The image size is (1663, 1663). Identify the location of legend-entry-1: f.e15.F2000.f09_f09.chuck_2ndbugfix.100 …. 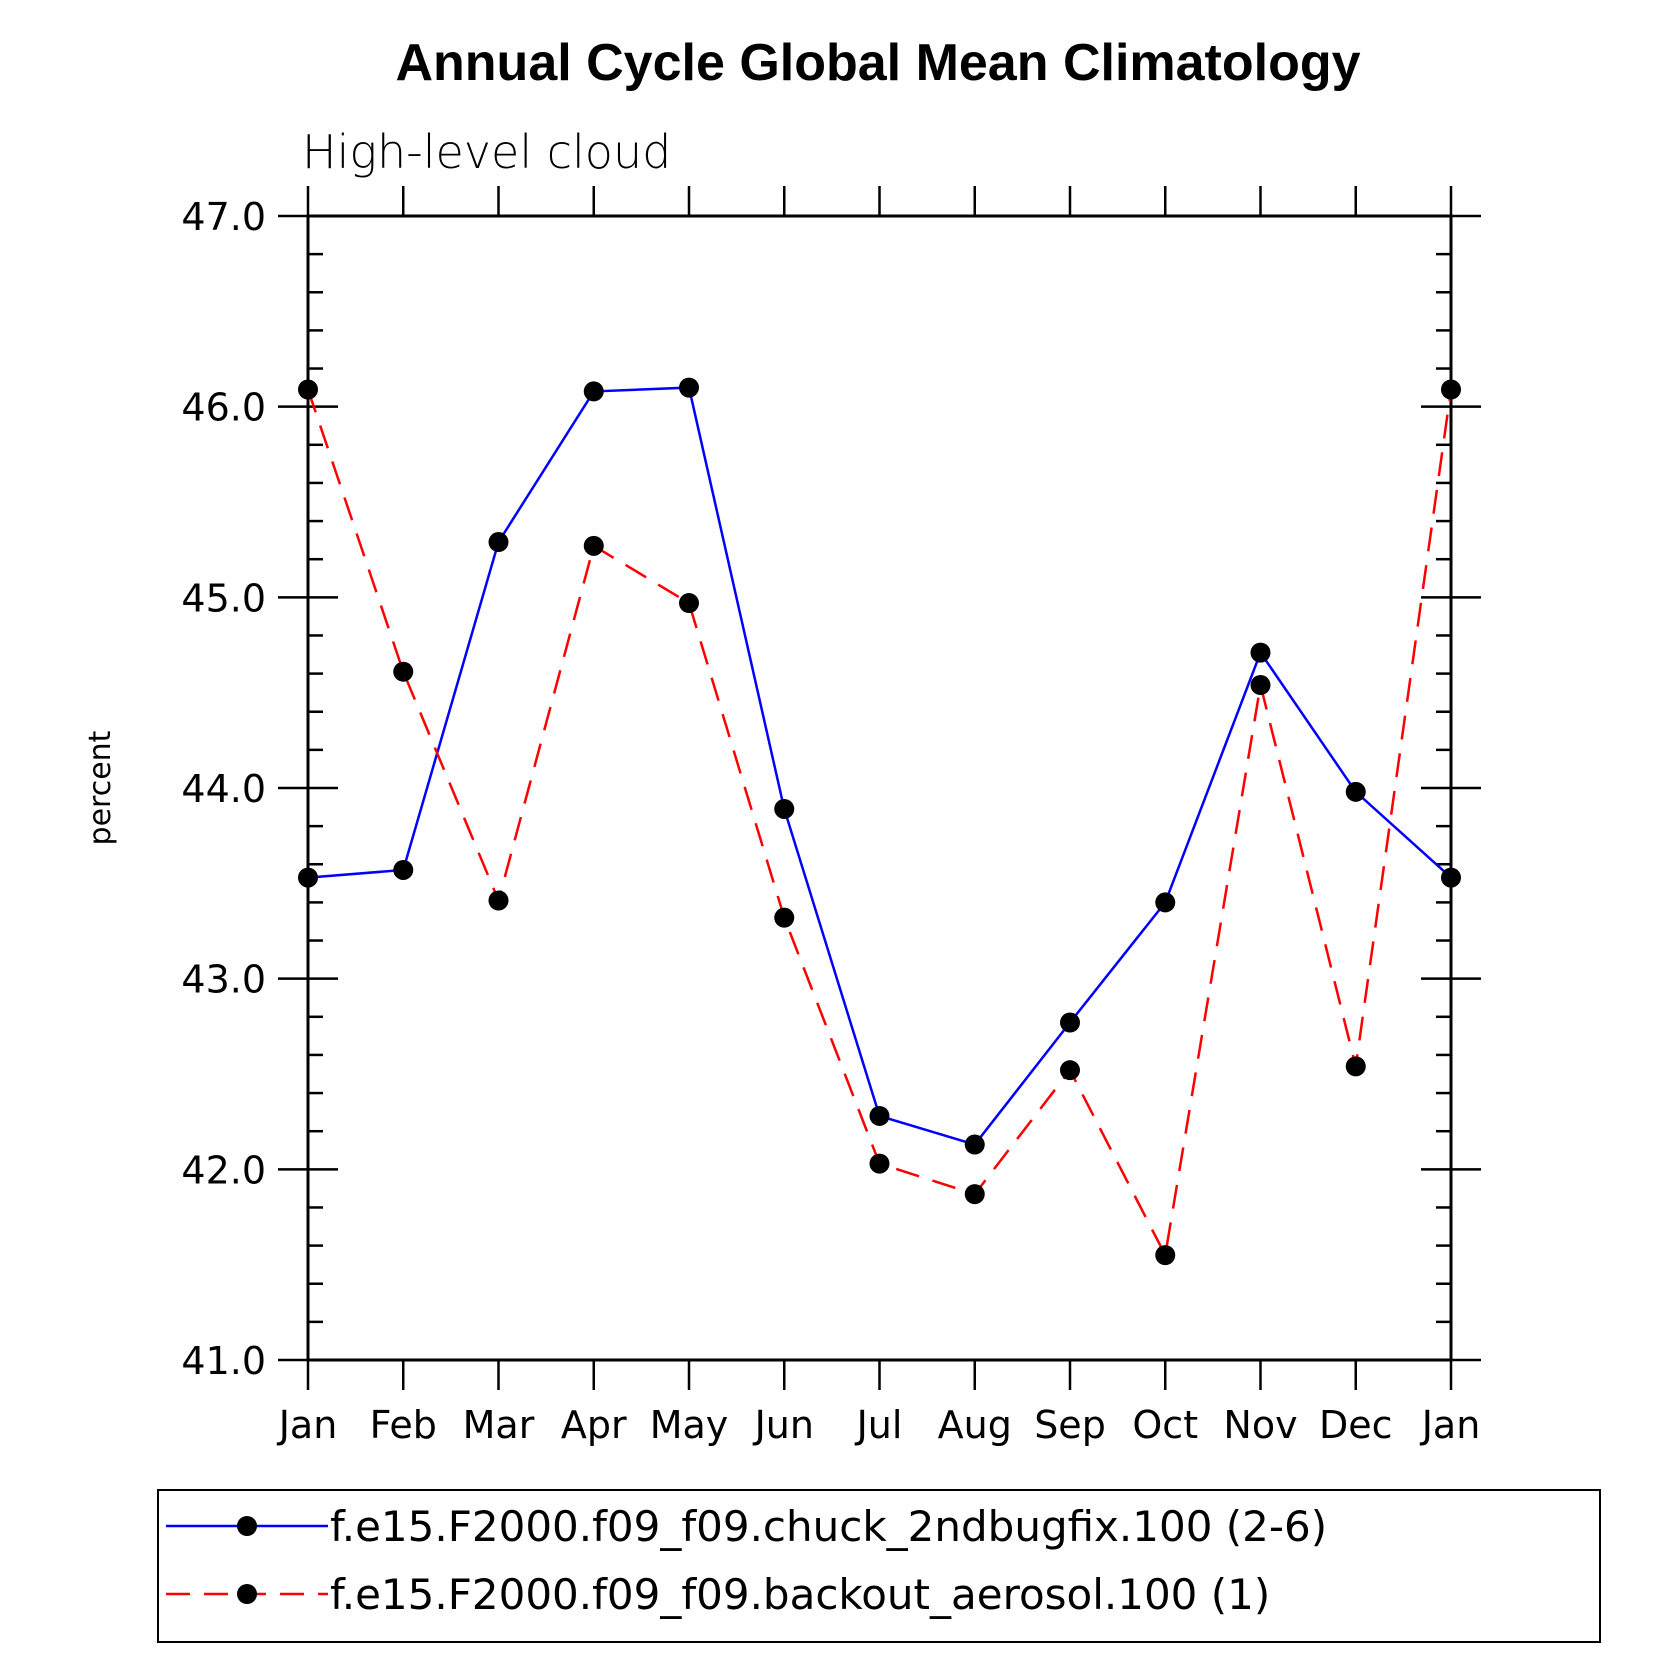
(746, 1526).